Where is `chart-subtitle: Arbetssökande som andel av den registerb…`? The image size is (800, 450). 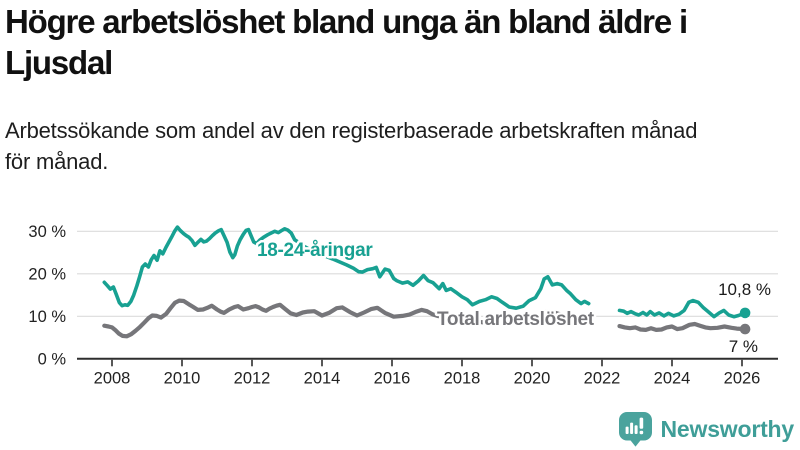 chart-subtitle: Arbetssökande som andel av den registerb… is located at coordinates (400, 146).